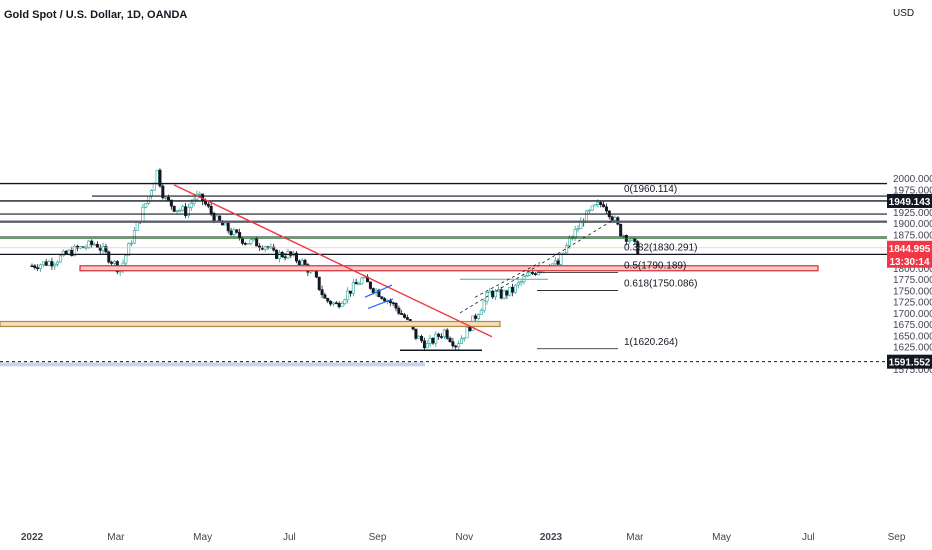  What do you see at coordinates (912, 325) in the screenshot?
I see `price-tick-label: 1675.000` at bounding box center [912, 325].